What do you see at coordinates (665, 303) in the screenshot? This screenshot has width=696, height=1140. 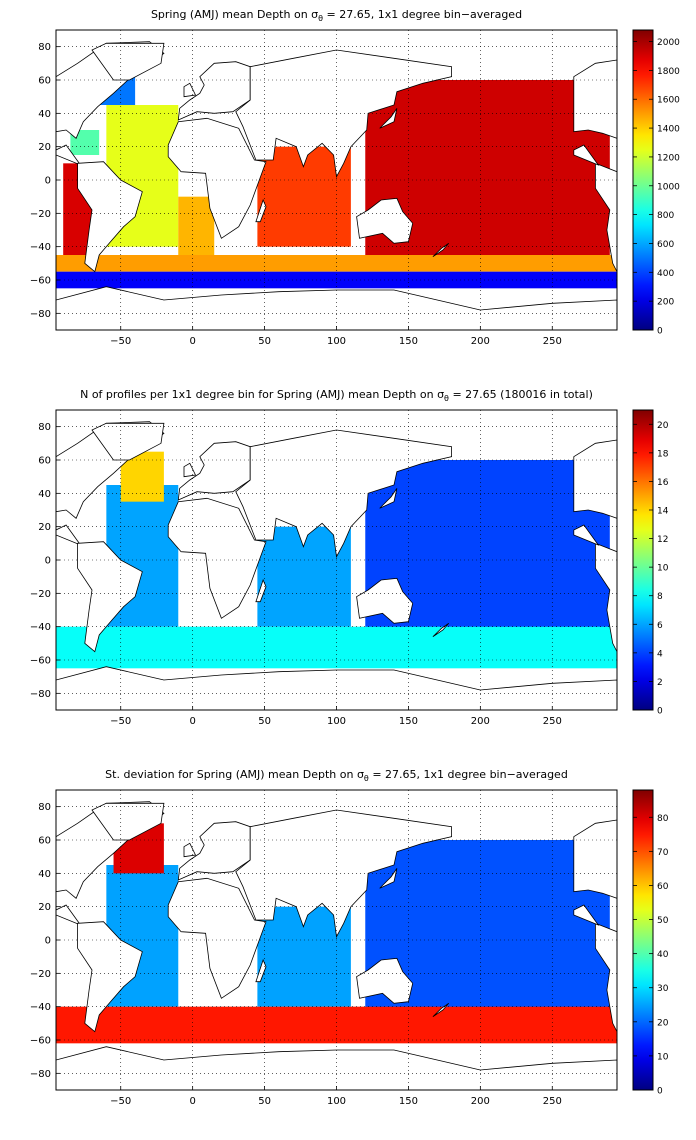 I see `colorbar-tick-label: 200` at bounding box center [665, 303].